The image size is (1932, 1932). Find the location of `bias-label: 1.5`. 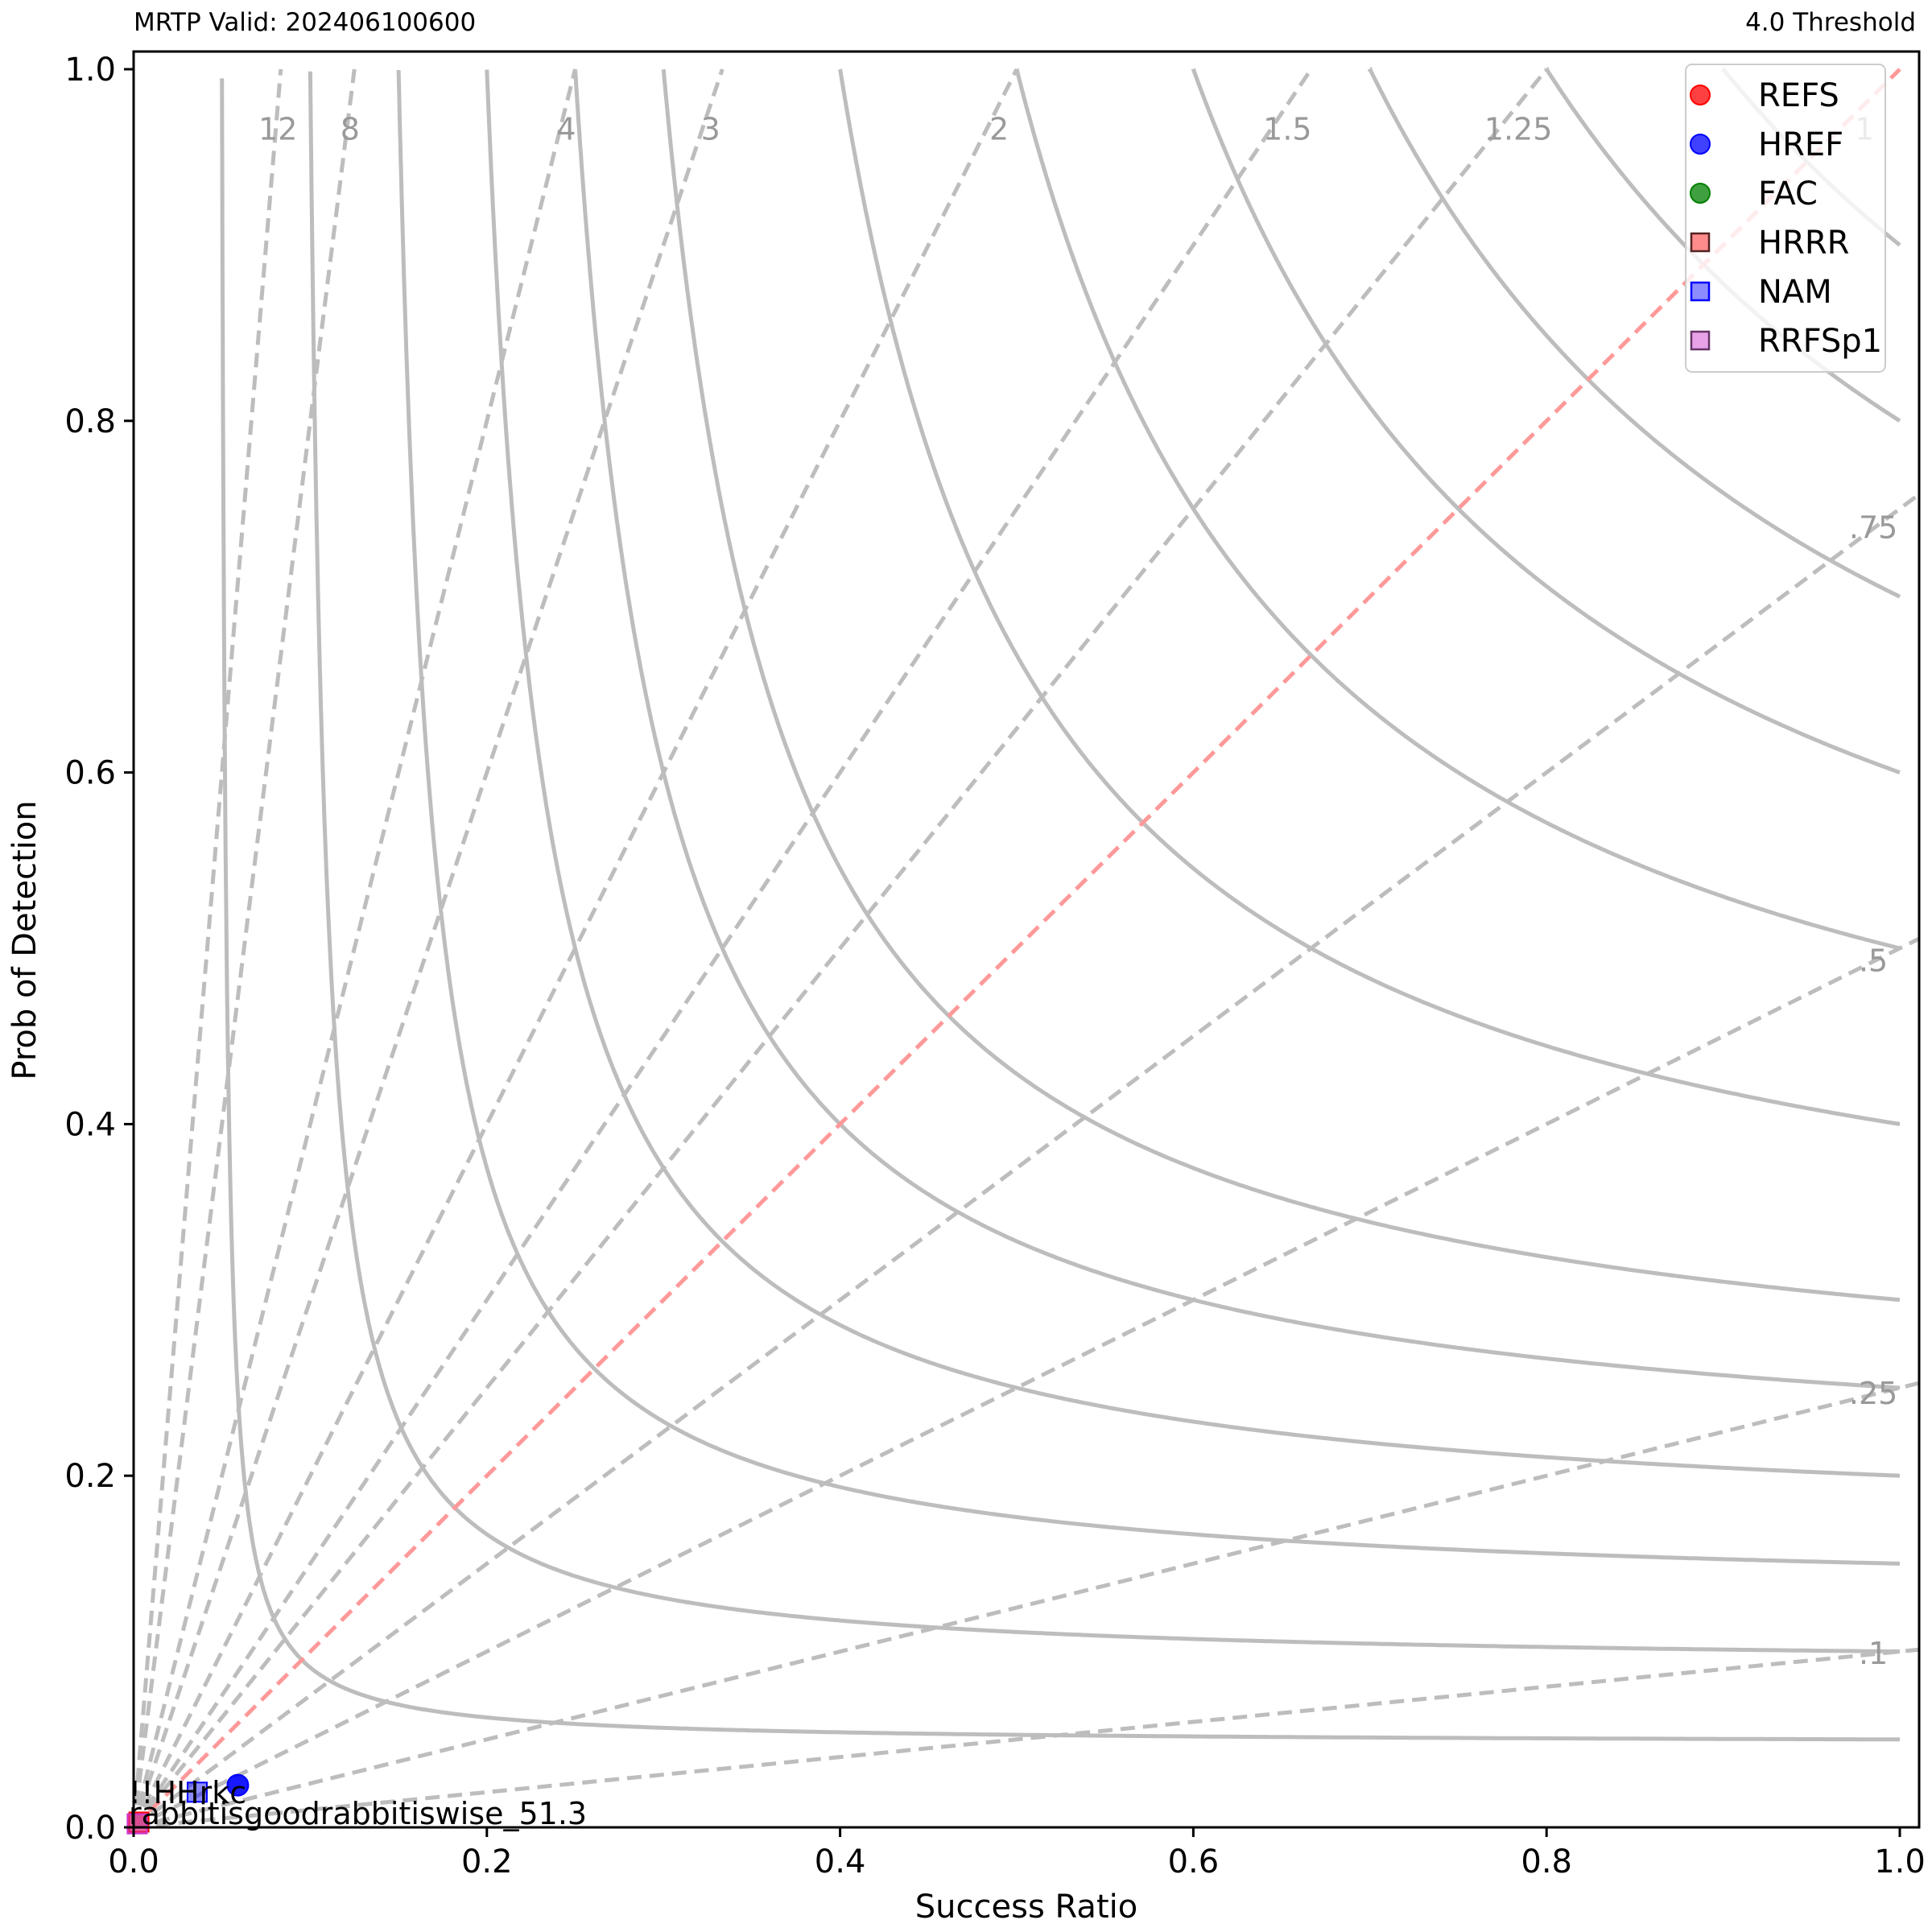

bias-label: 1.5 is located at coordinates (1287, 129).